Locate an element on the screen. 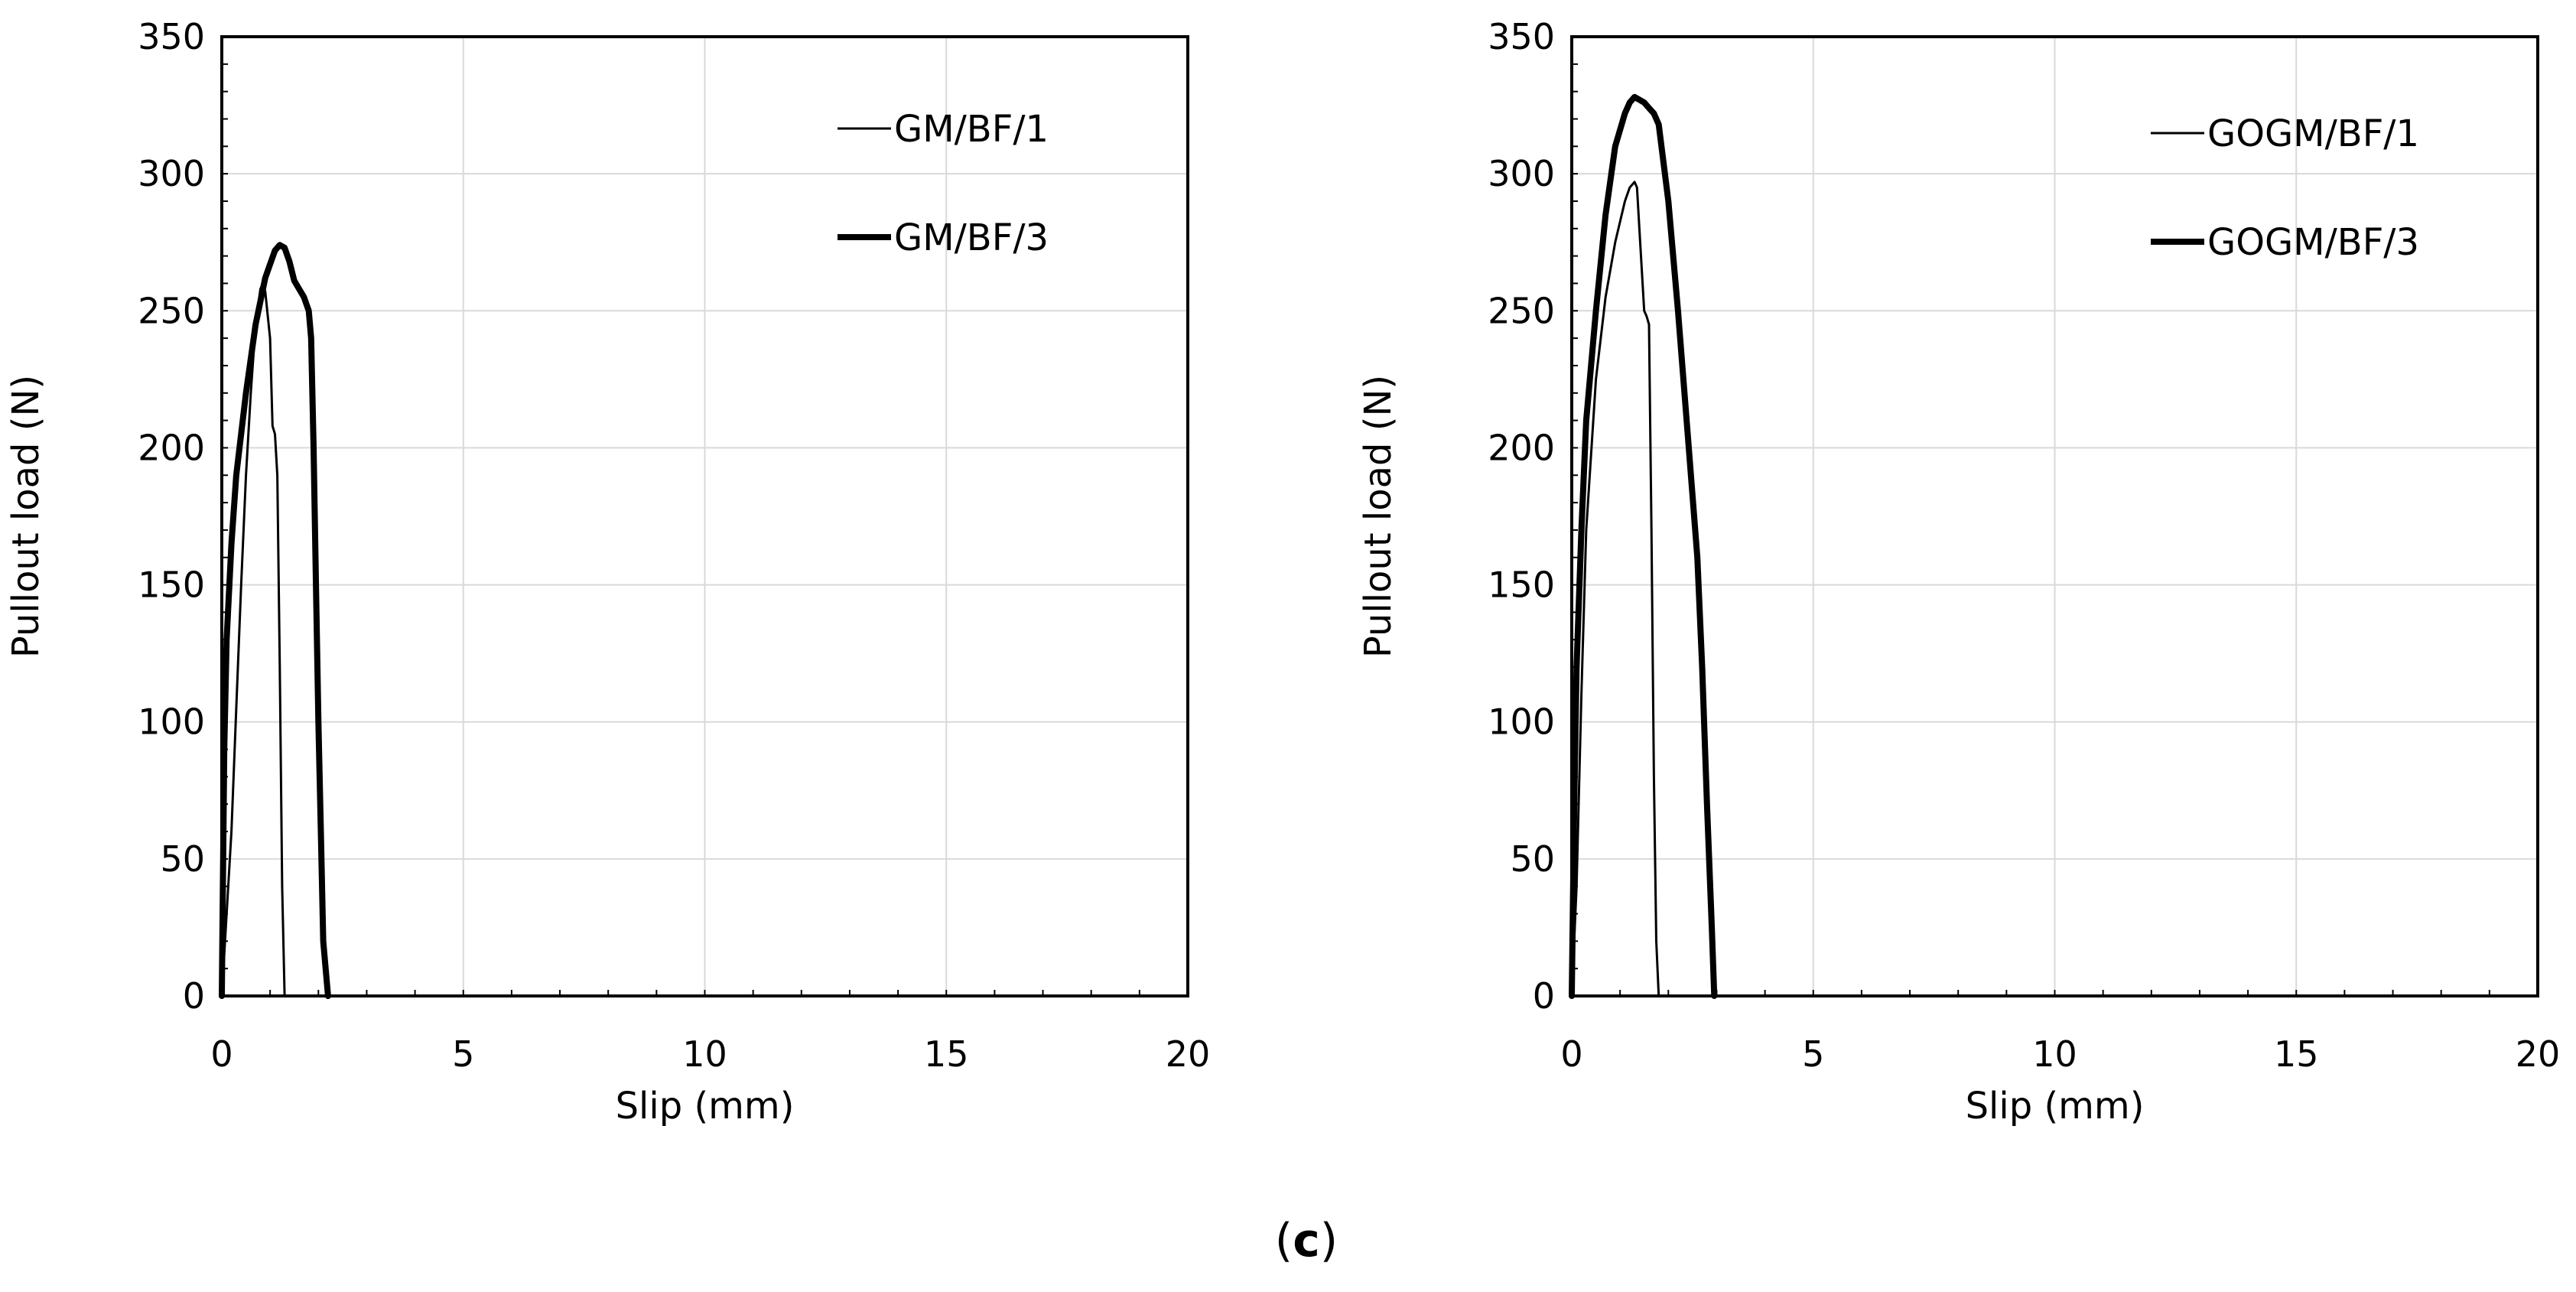 This screenshot has width=2576, height=1292. legend-label: GM/BF/3 is located at coordinates (971, 237).